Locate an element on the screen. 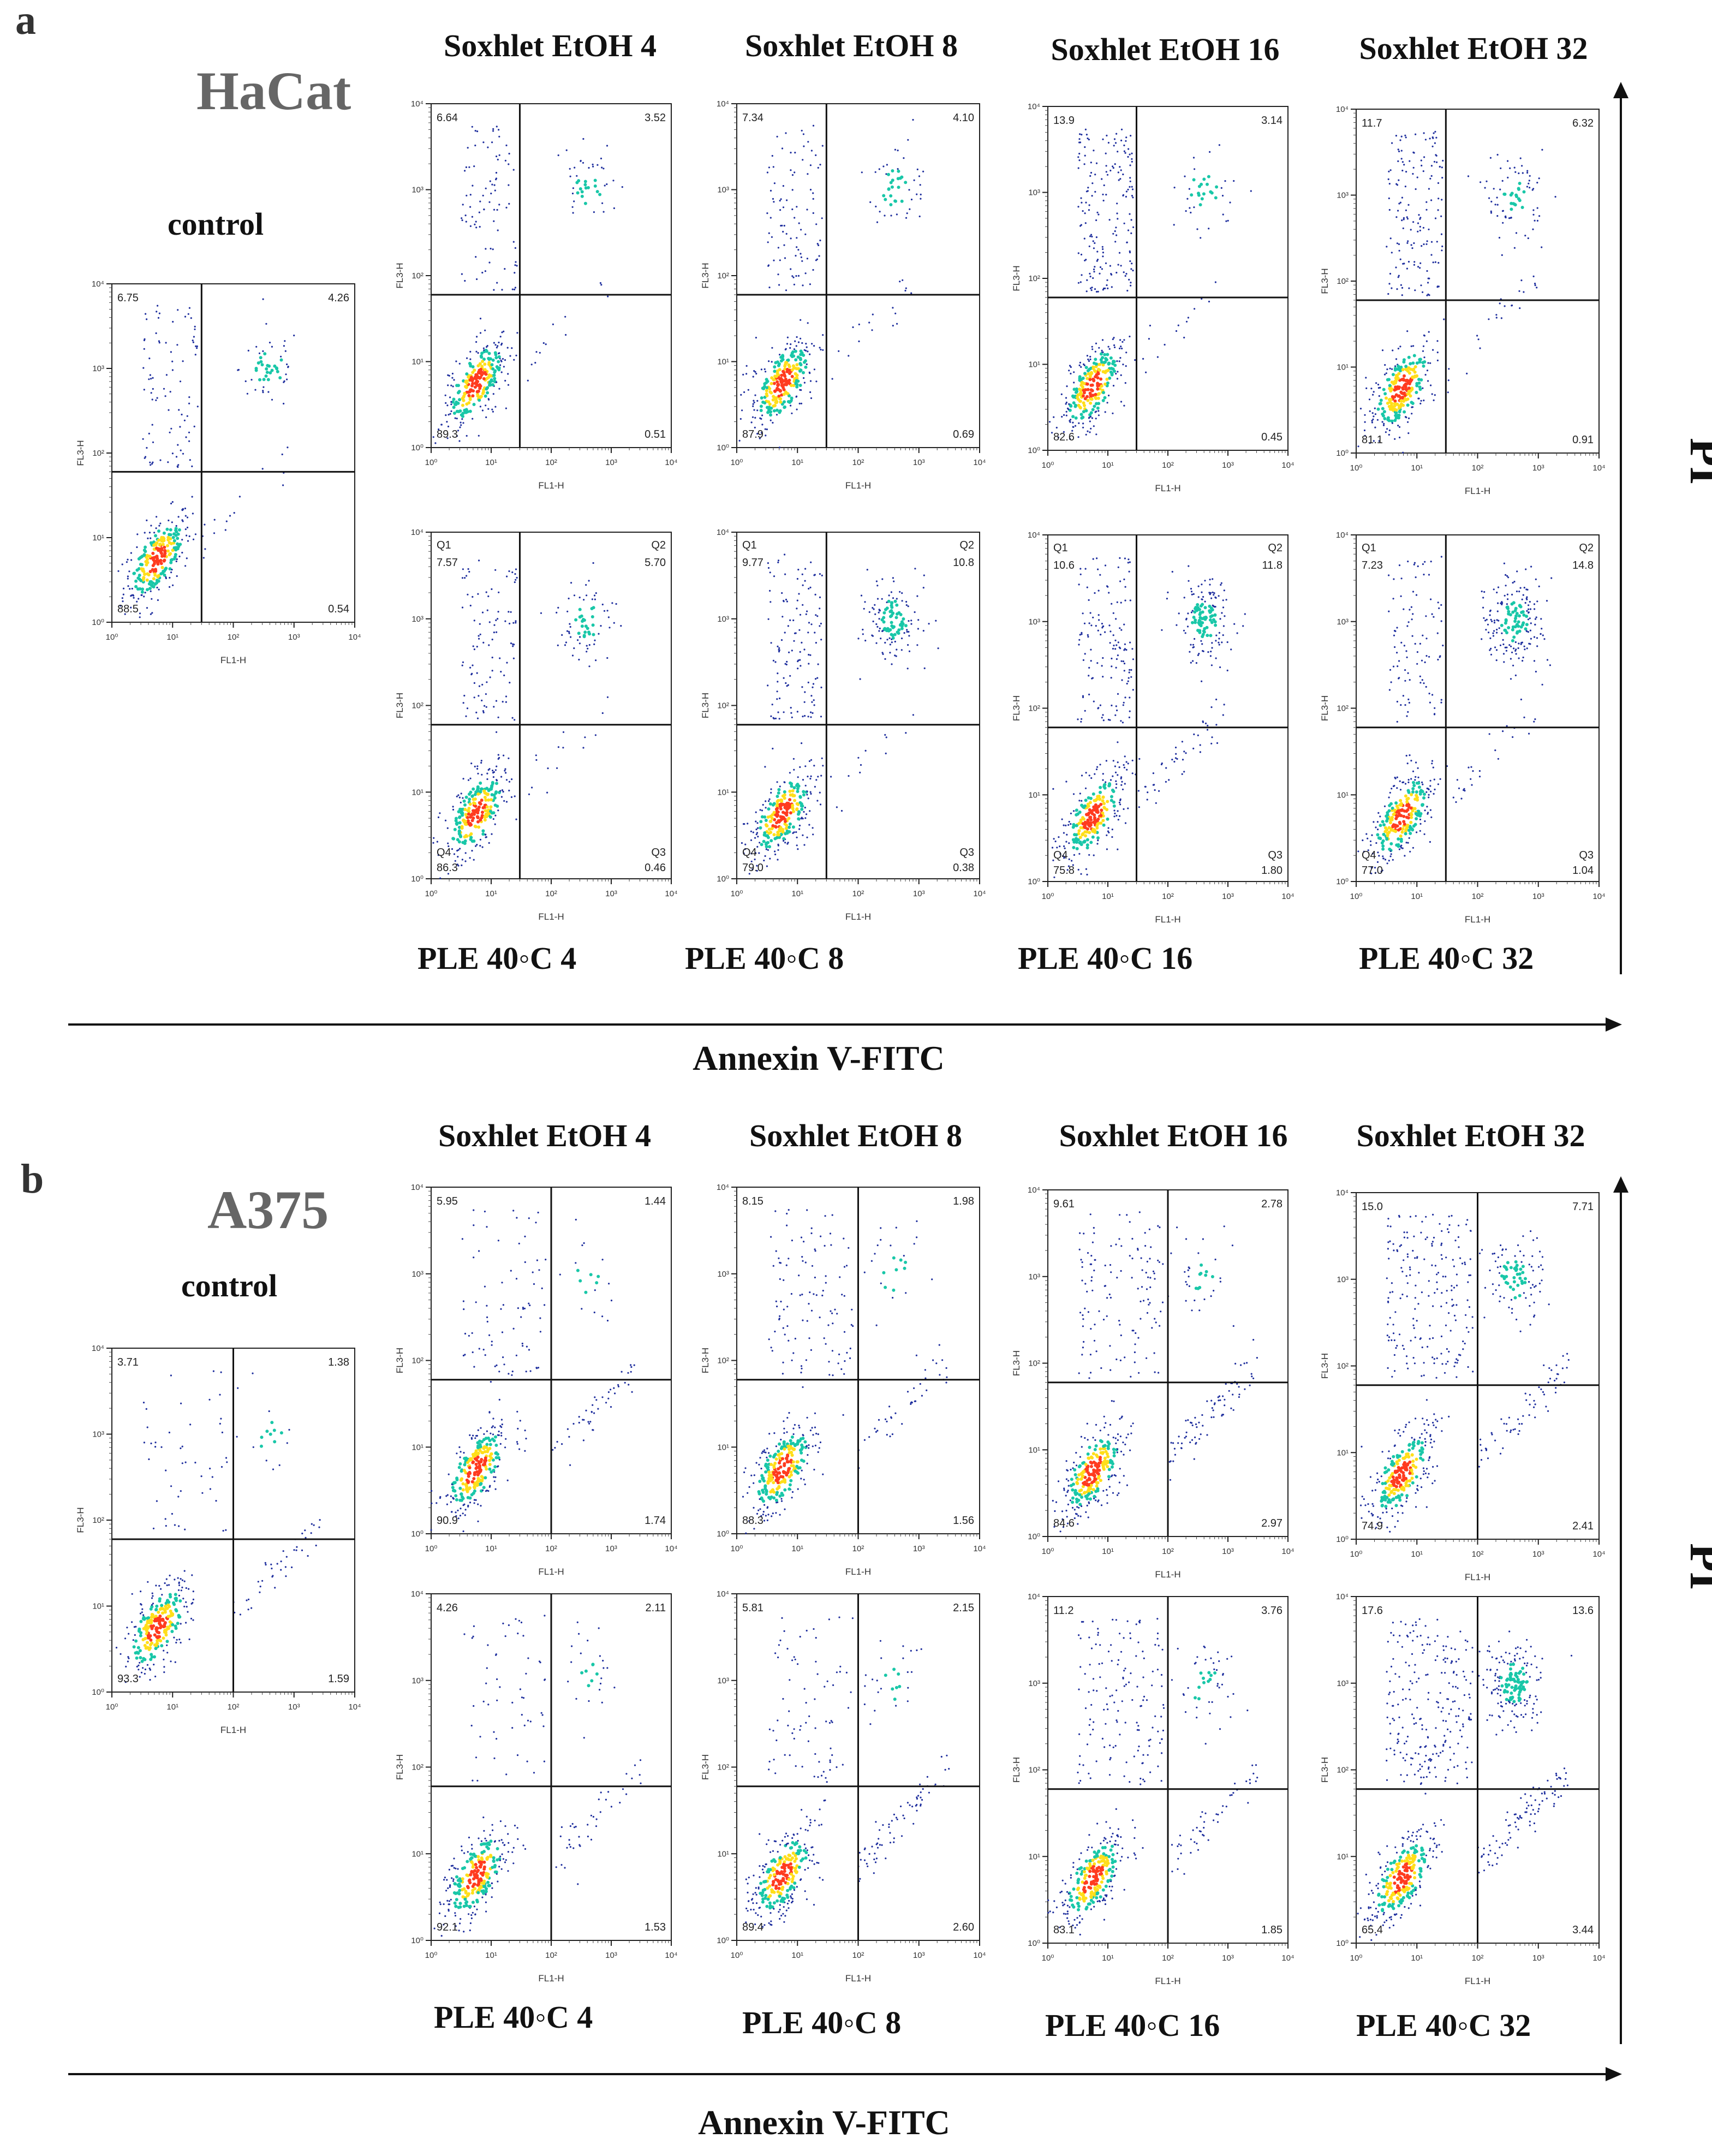  x-axis-label: FL1-H is located at coordinates (858, 917).